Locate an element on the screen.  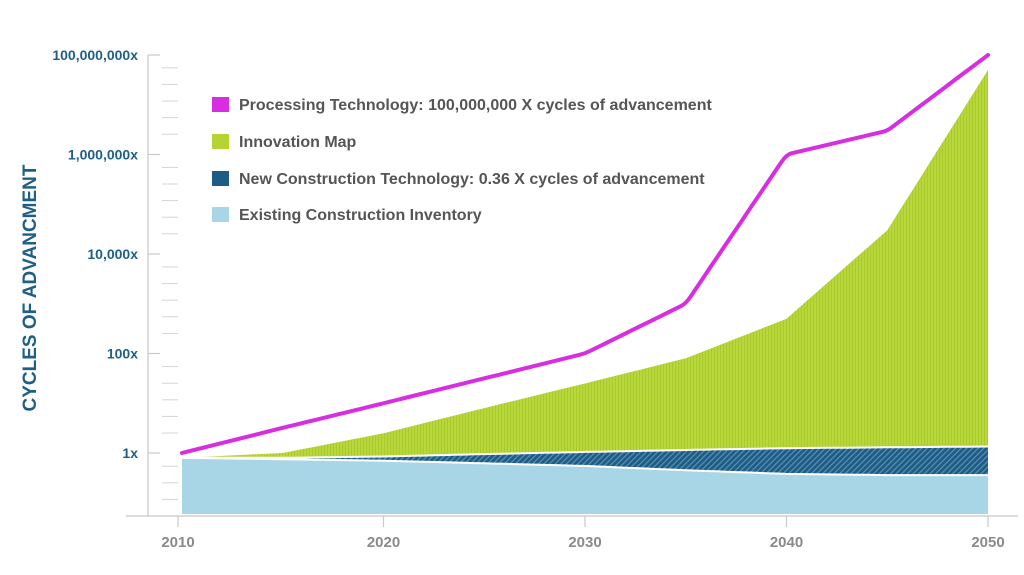
x-tick-labels: 2010 2020 2030 2040 2050 is located at coordinates (582, 542).